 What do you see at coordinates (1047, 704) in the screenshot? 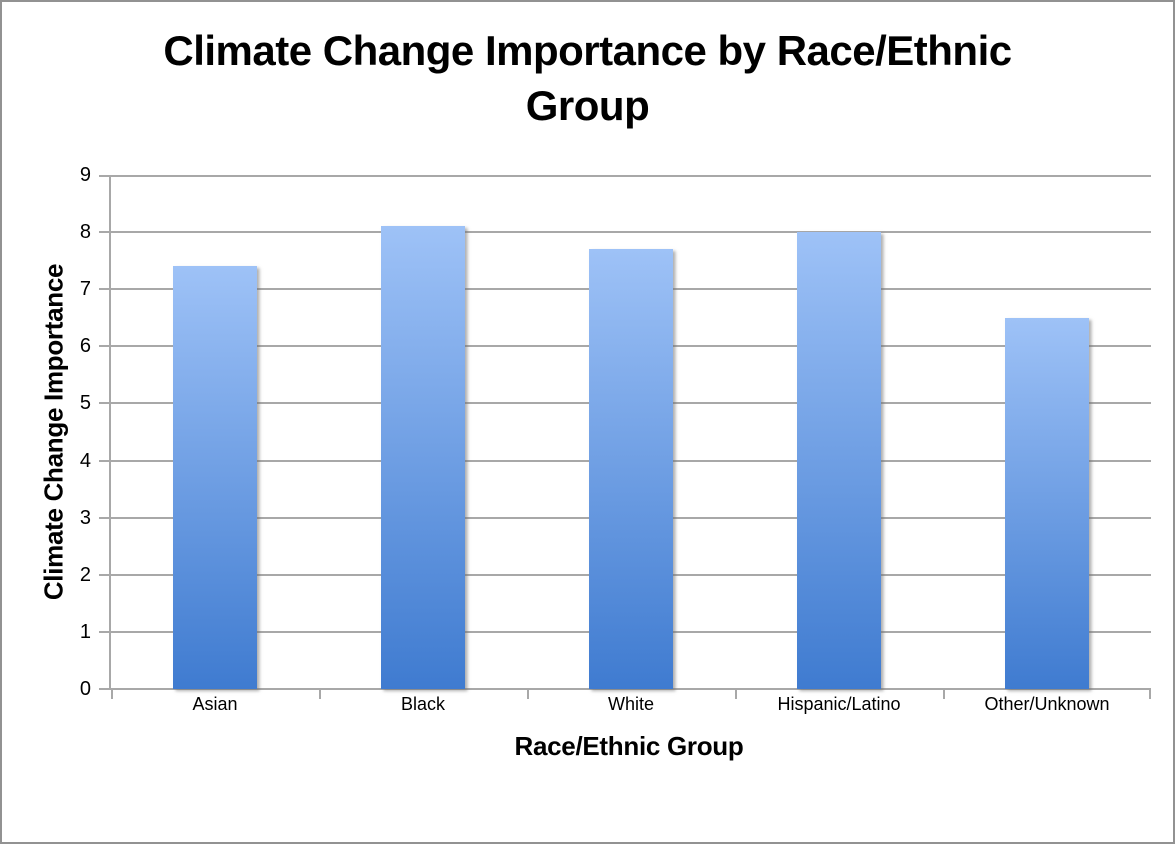
I see `x-category-label: Other/Unknown` at bounding box center [1047, 704].